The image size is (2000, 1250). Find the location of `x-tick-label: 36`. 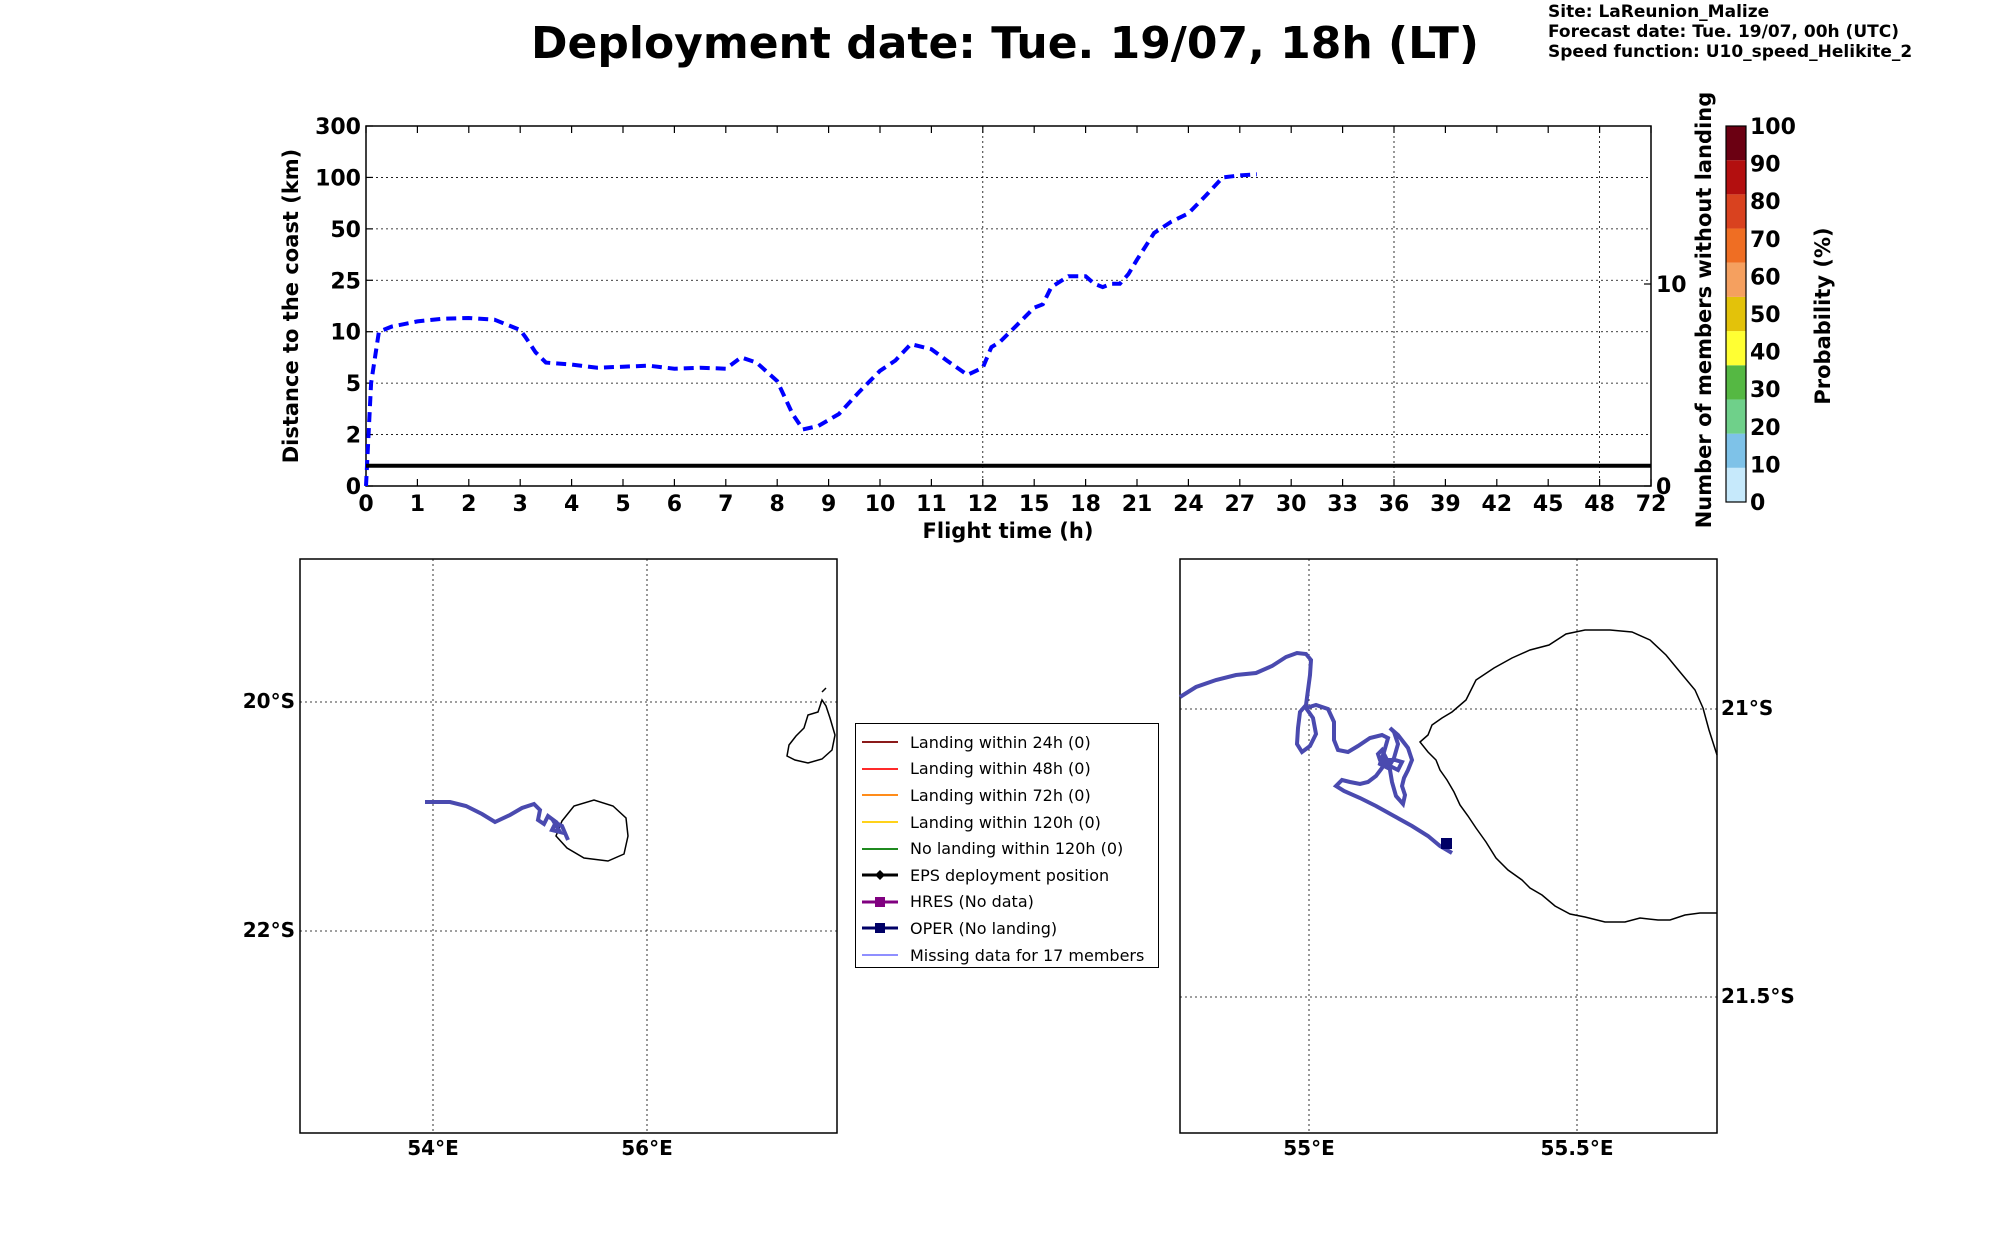

x-tick-label: 36 is located at coordinates (1394, 504).